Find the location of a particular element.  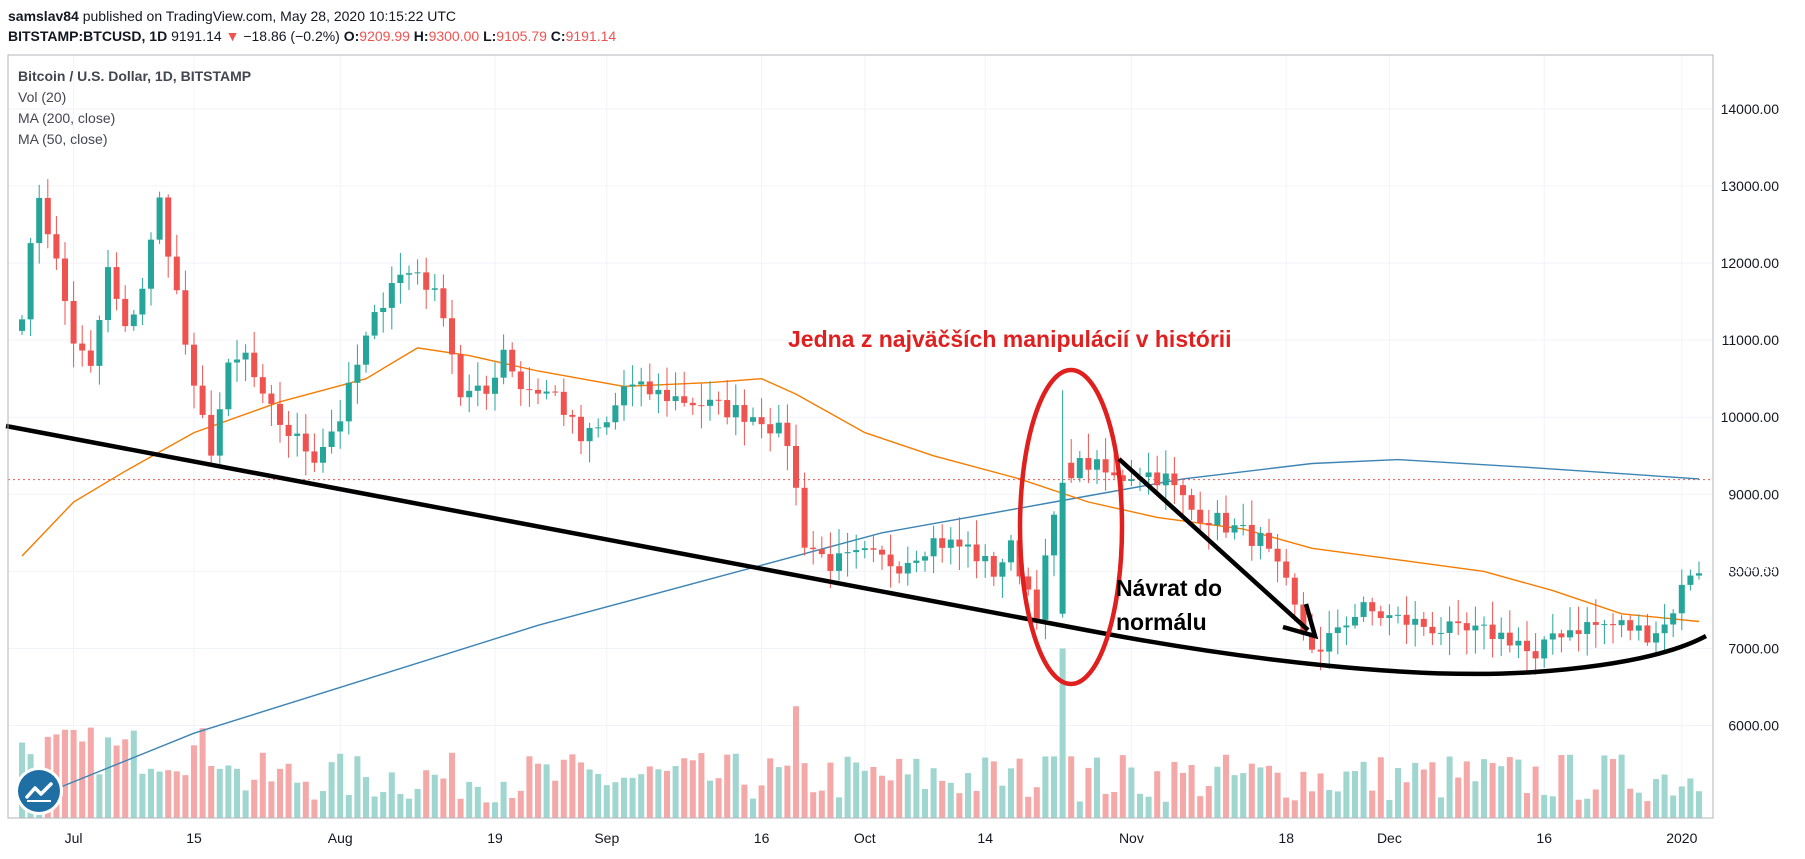

legend-symbol: Bitcoin / U.S. Dollar, 1D, BITSTAMP is located at coordinates (135, 76).